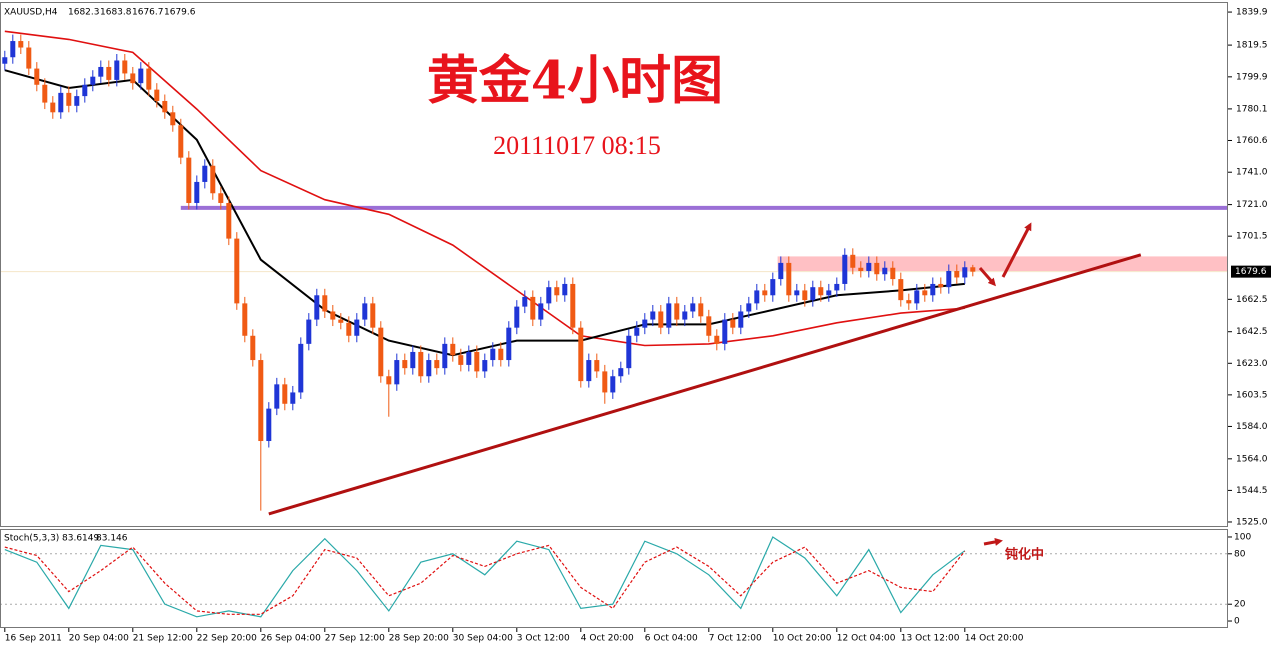  What do you see at coordinates (1016, 250) in the screenshot?
I see `arrow-up` at bounding box center [1016, 250].